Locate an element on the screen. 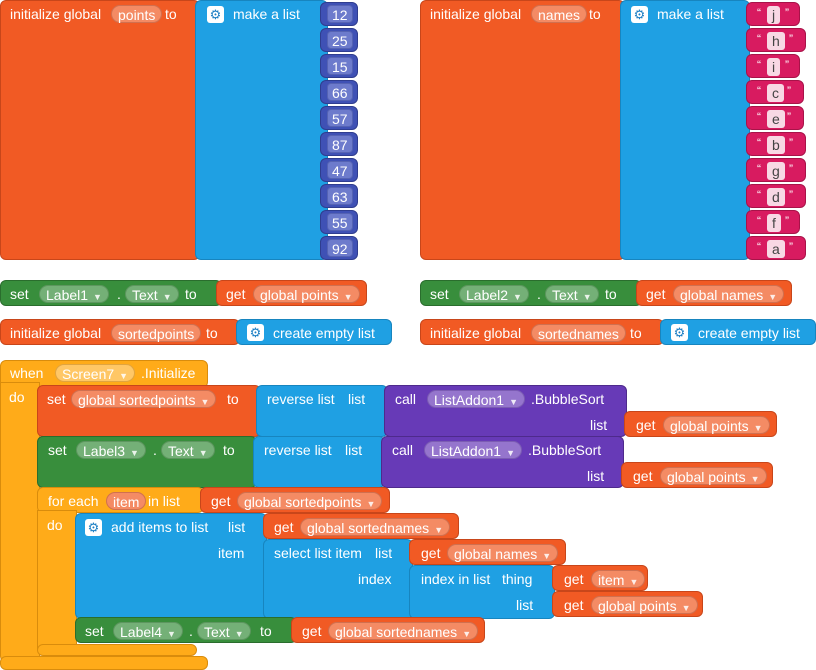  init-sortednames-block: initialize global sortednames to is located at coordinates (542, 332).